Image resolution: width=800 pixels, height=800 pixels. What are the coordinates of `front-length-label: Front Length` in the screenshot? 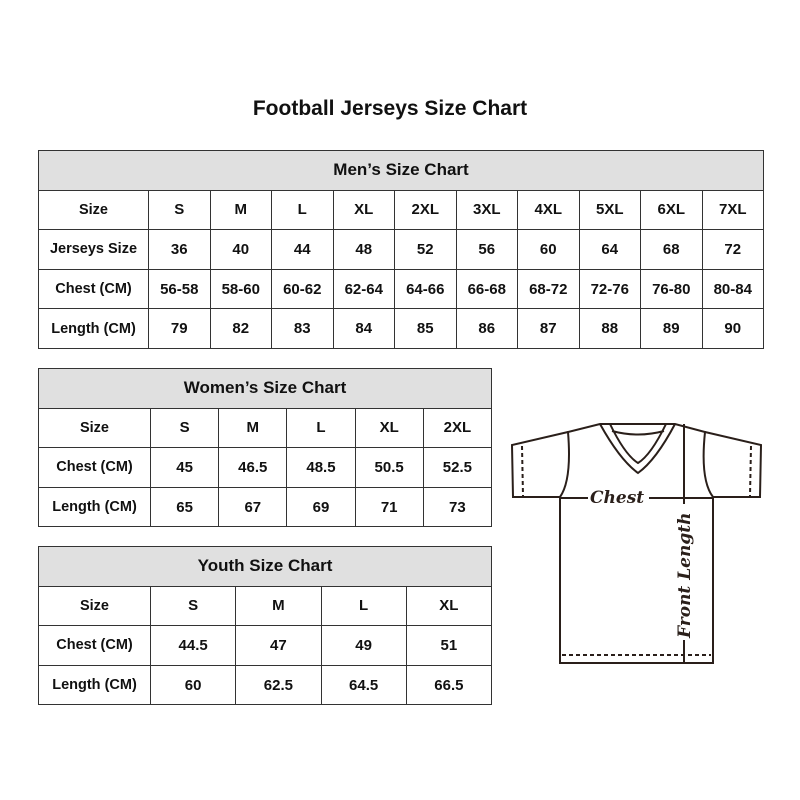 It's located at (685, 576).